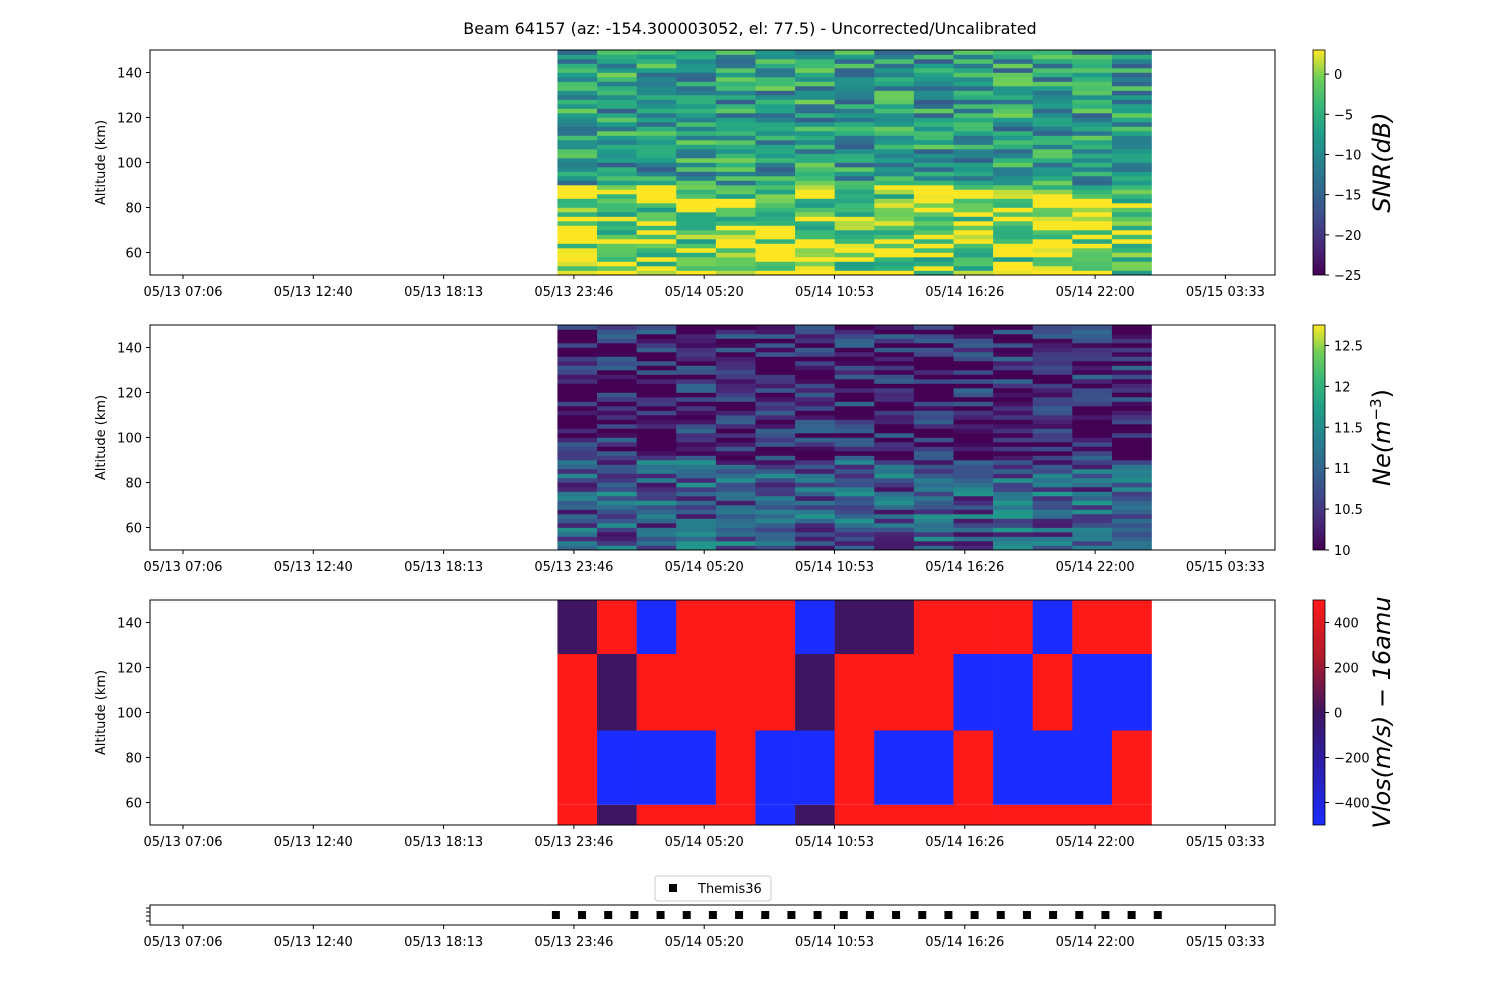 The width and height of the screenshot is (1500, 1000). Describe the element at coordinates (713, 888) in the screenshot. I see `themis-legend: Themis36` at that location.